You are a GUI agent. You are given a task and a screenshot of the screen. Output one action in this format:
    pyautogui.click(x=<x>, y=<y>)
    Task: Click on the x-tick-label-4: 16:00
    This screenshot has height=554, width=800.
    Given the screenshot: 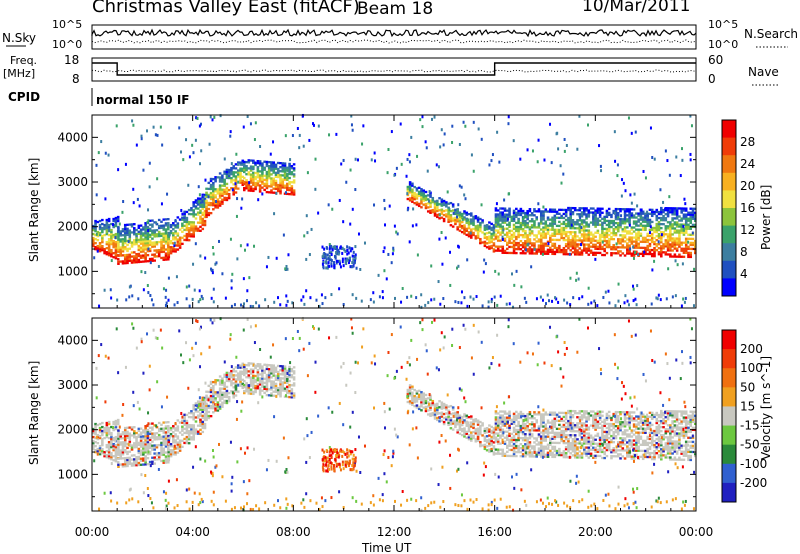 What is the action you would take?
    pyautogui.click(x=494, y=532)
    